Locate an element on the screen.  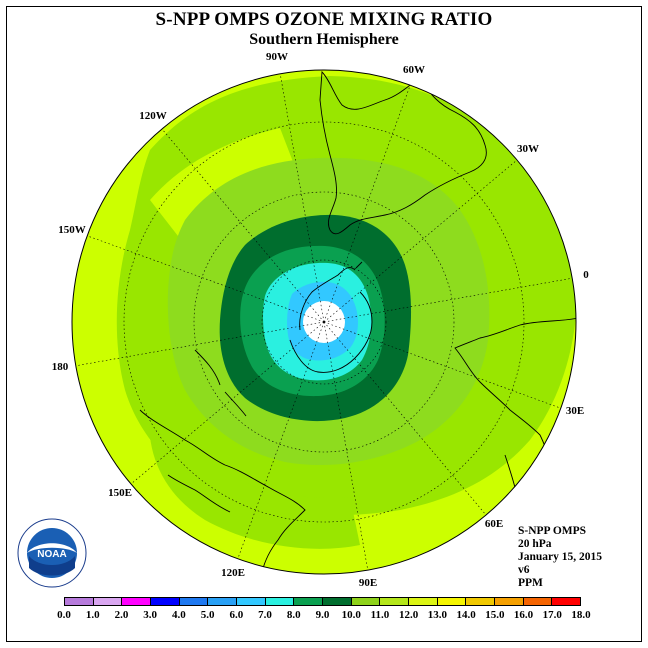
lon-label-60e: 60E is located at coordinates (494, 524).